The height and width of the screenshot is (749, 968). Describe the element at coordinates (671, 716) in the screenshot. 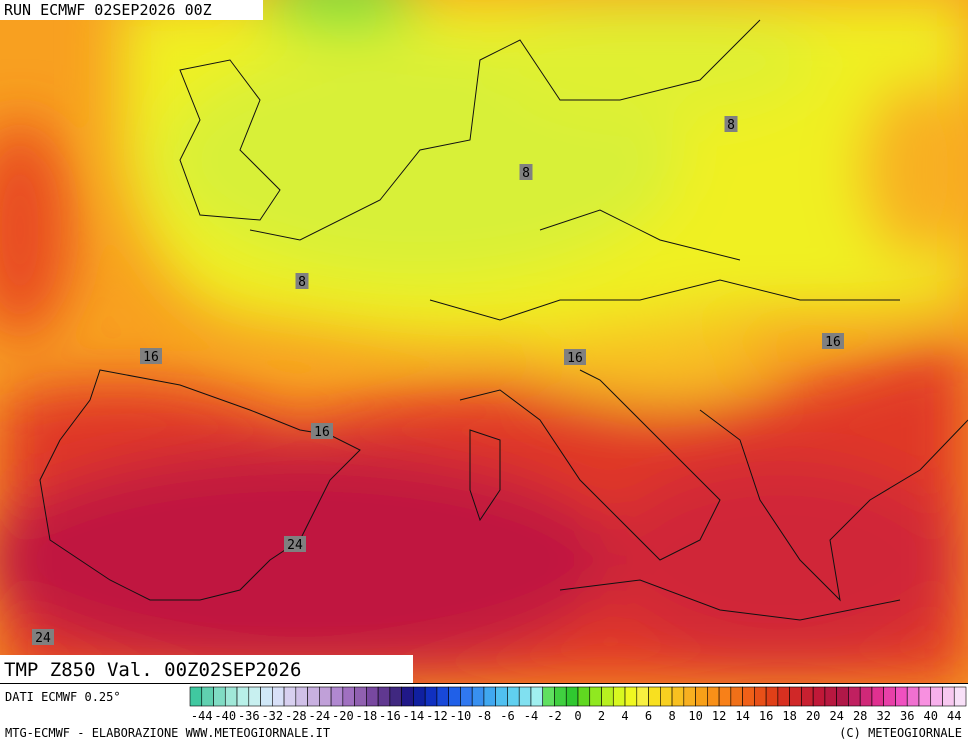

I see `colorbar-label: 8` at that location.